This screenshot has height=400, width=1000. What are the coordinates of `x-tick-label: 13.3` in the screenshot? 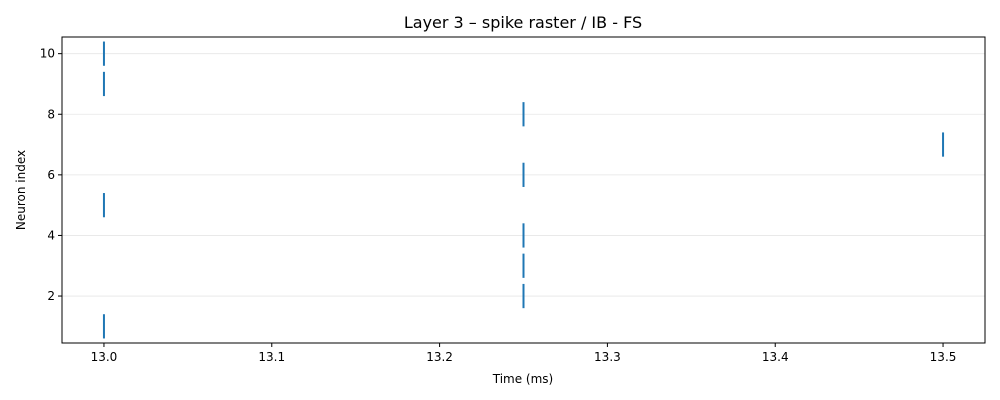 It's located at (607, 357).